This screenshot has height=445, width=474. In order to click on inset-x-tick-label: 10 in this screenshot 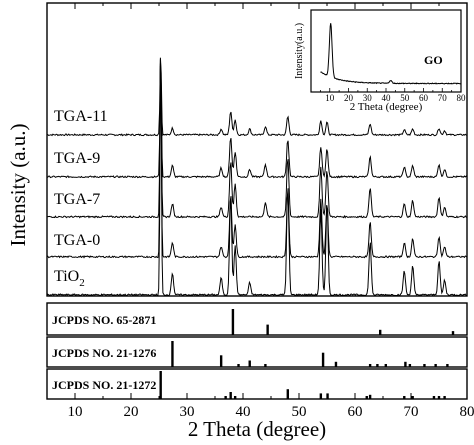, I will do `click(330, 98)`.